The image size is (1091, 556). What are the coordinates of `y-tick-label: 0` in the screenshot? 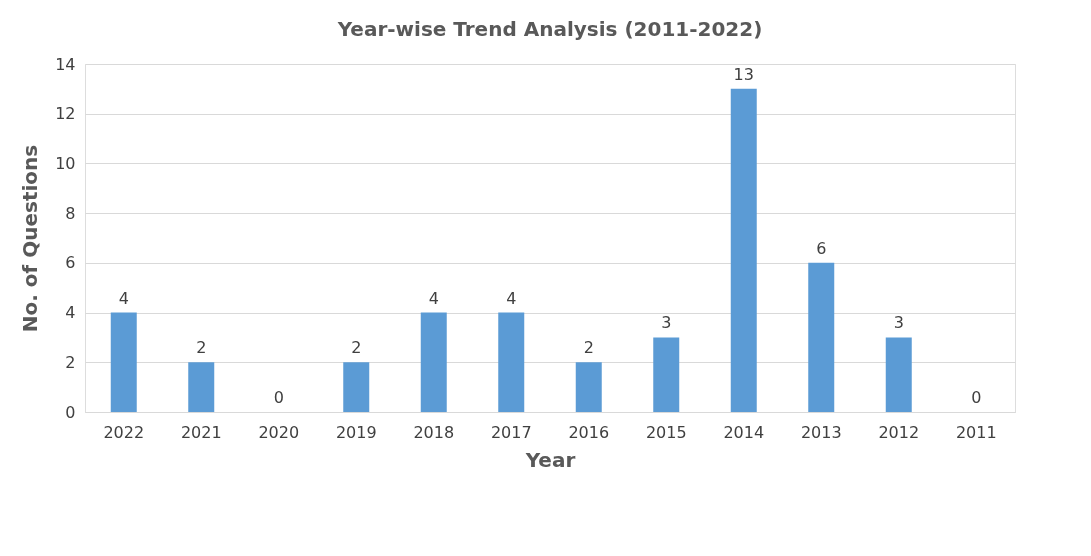 It's located at (70, 412).